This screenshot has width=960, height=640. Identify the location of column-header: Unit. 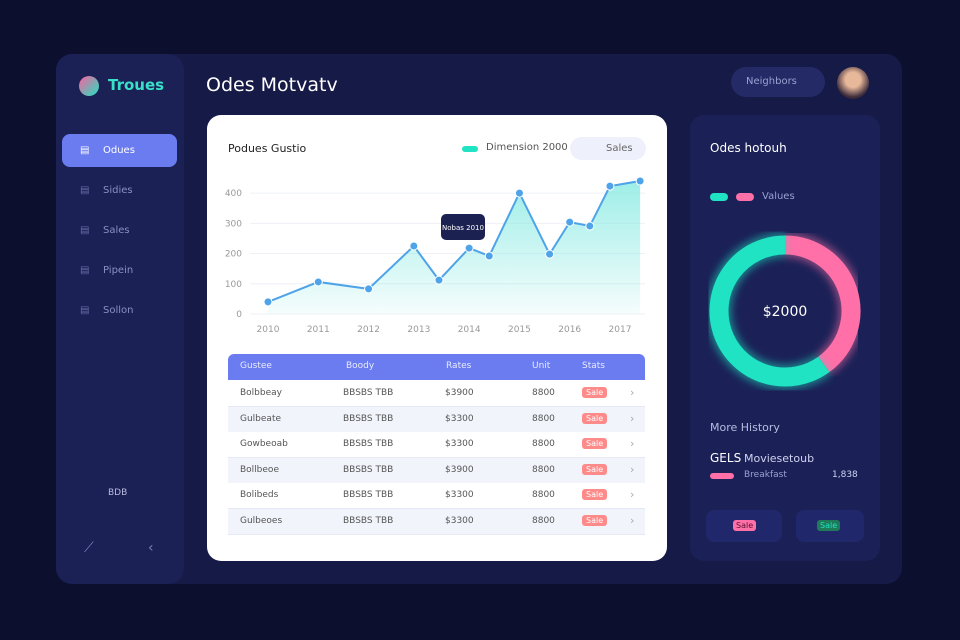
(541, 366).